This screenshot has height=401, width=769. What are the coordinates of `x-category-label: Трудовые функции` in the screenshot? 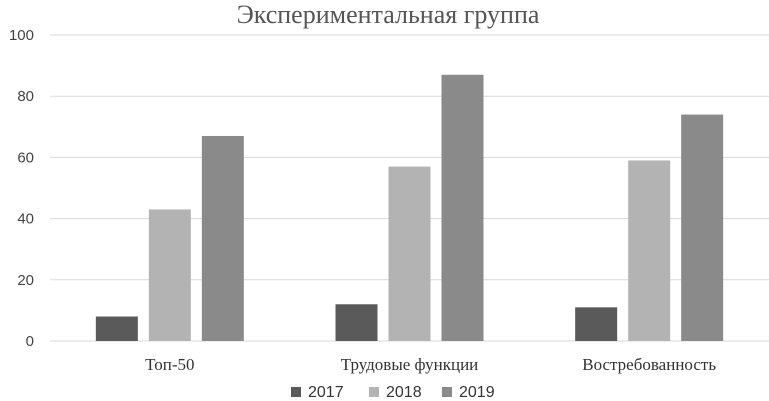 It's located at (410, 364).